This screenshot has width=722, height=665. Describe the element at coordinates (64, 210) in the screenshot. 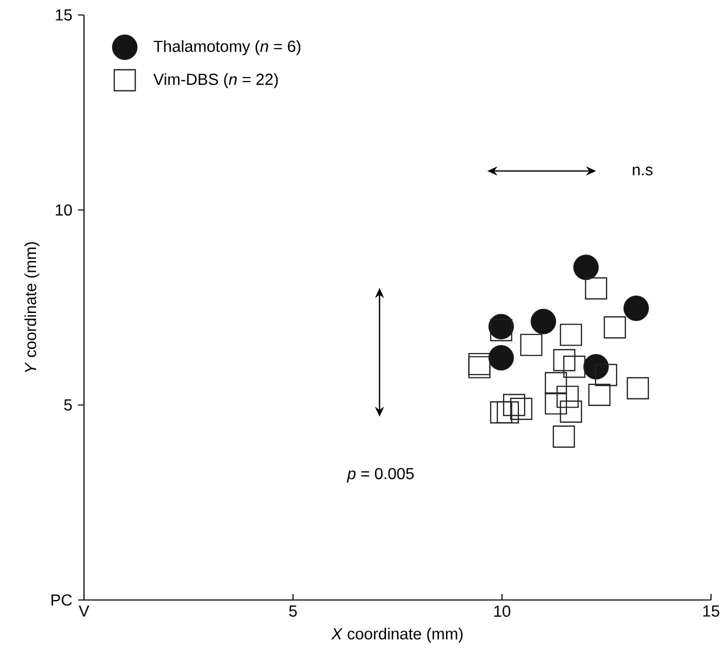

I see `y-tick-label: 10` at that location.